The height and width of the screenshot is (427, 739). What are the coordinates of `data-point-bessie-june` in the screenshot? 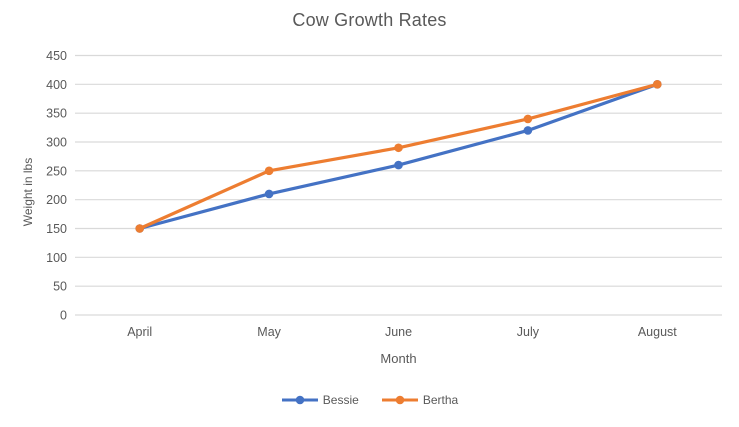 It's located at (398, 165).